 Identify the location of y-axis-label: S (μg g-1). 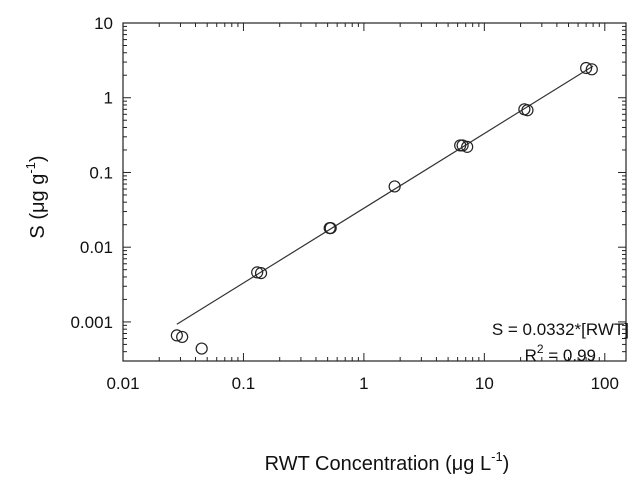
(36, 196).